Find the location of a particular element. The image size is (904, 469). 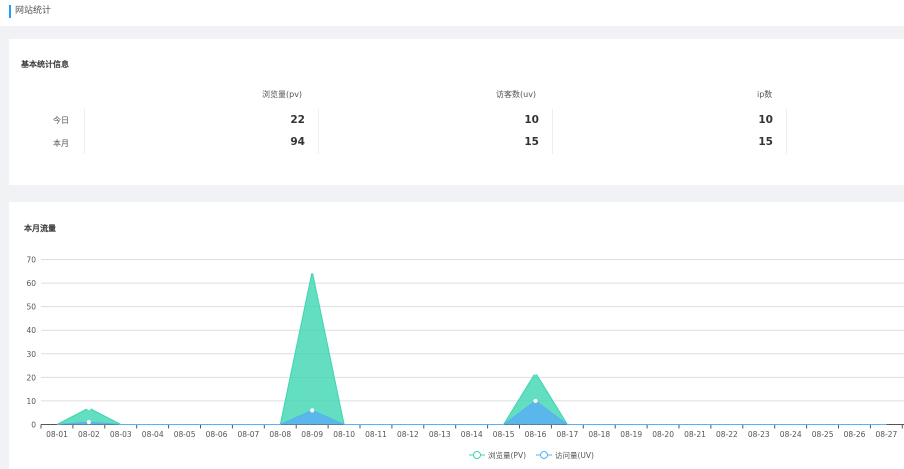

page-header: 网站统计 is located at coordinates (452, 13).